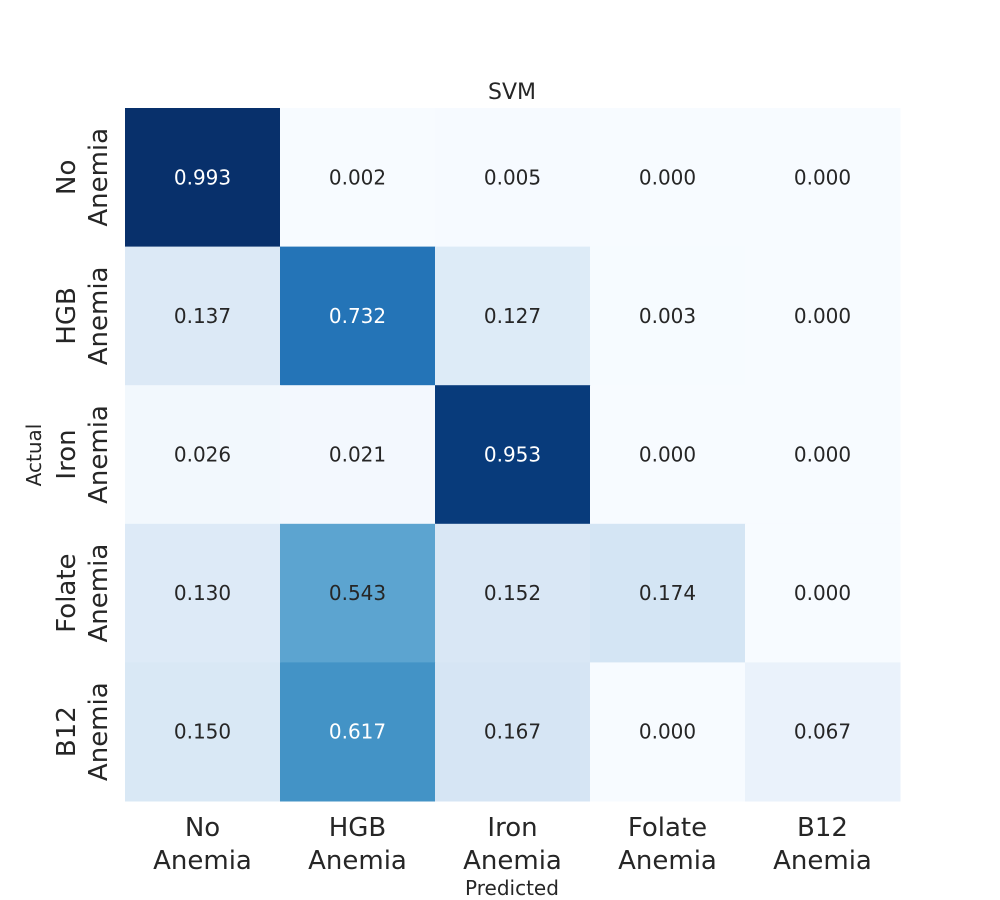 The width and height of the screenshot is (1000, 900). I want to click on cell-value-label: 0.130, so click(202, 593).